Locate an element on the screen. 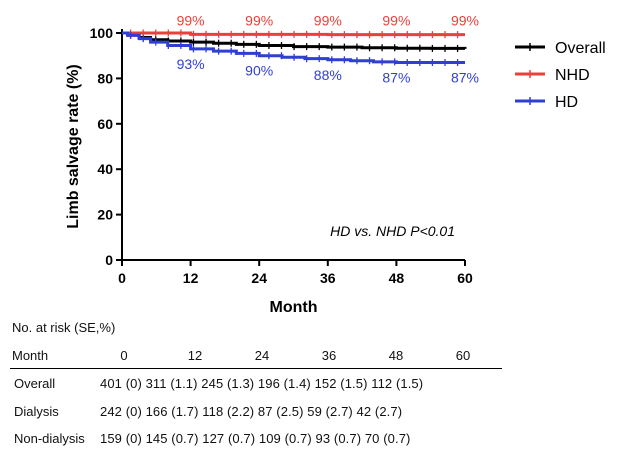 This screenshot has width=625, height=460. risk-month-0: 0 is located at coordinates (124, 355).